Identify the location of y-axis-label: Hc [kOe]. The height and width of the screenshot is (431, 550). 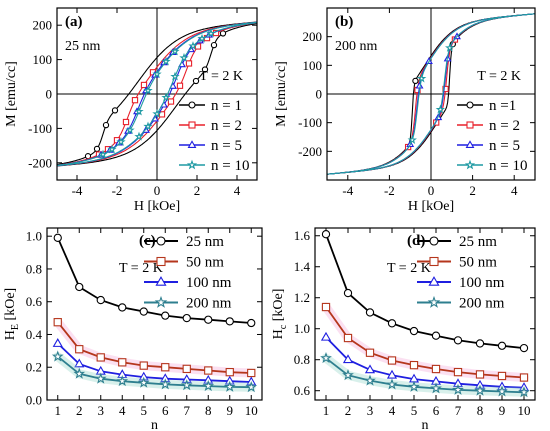
(280, 314).